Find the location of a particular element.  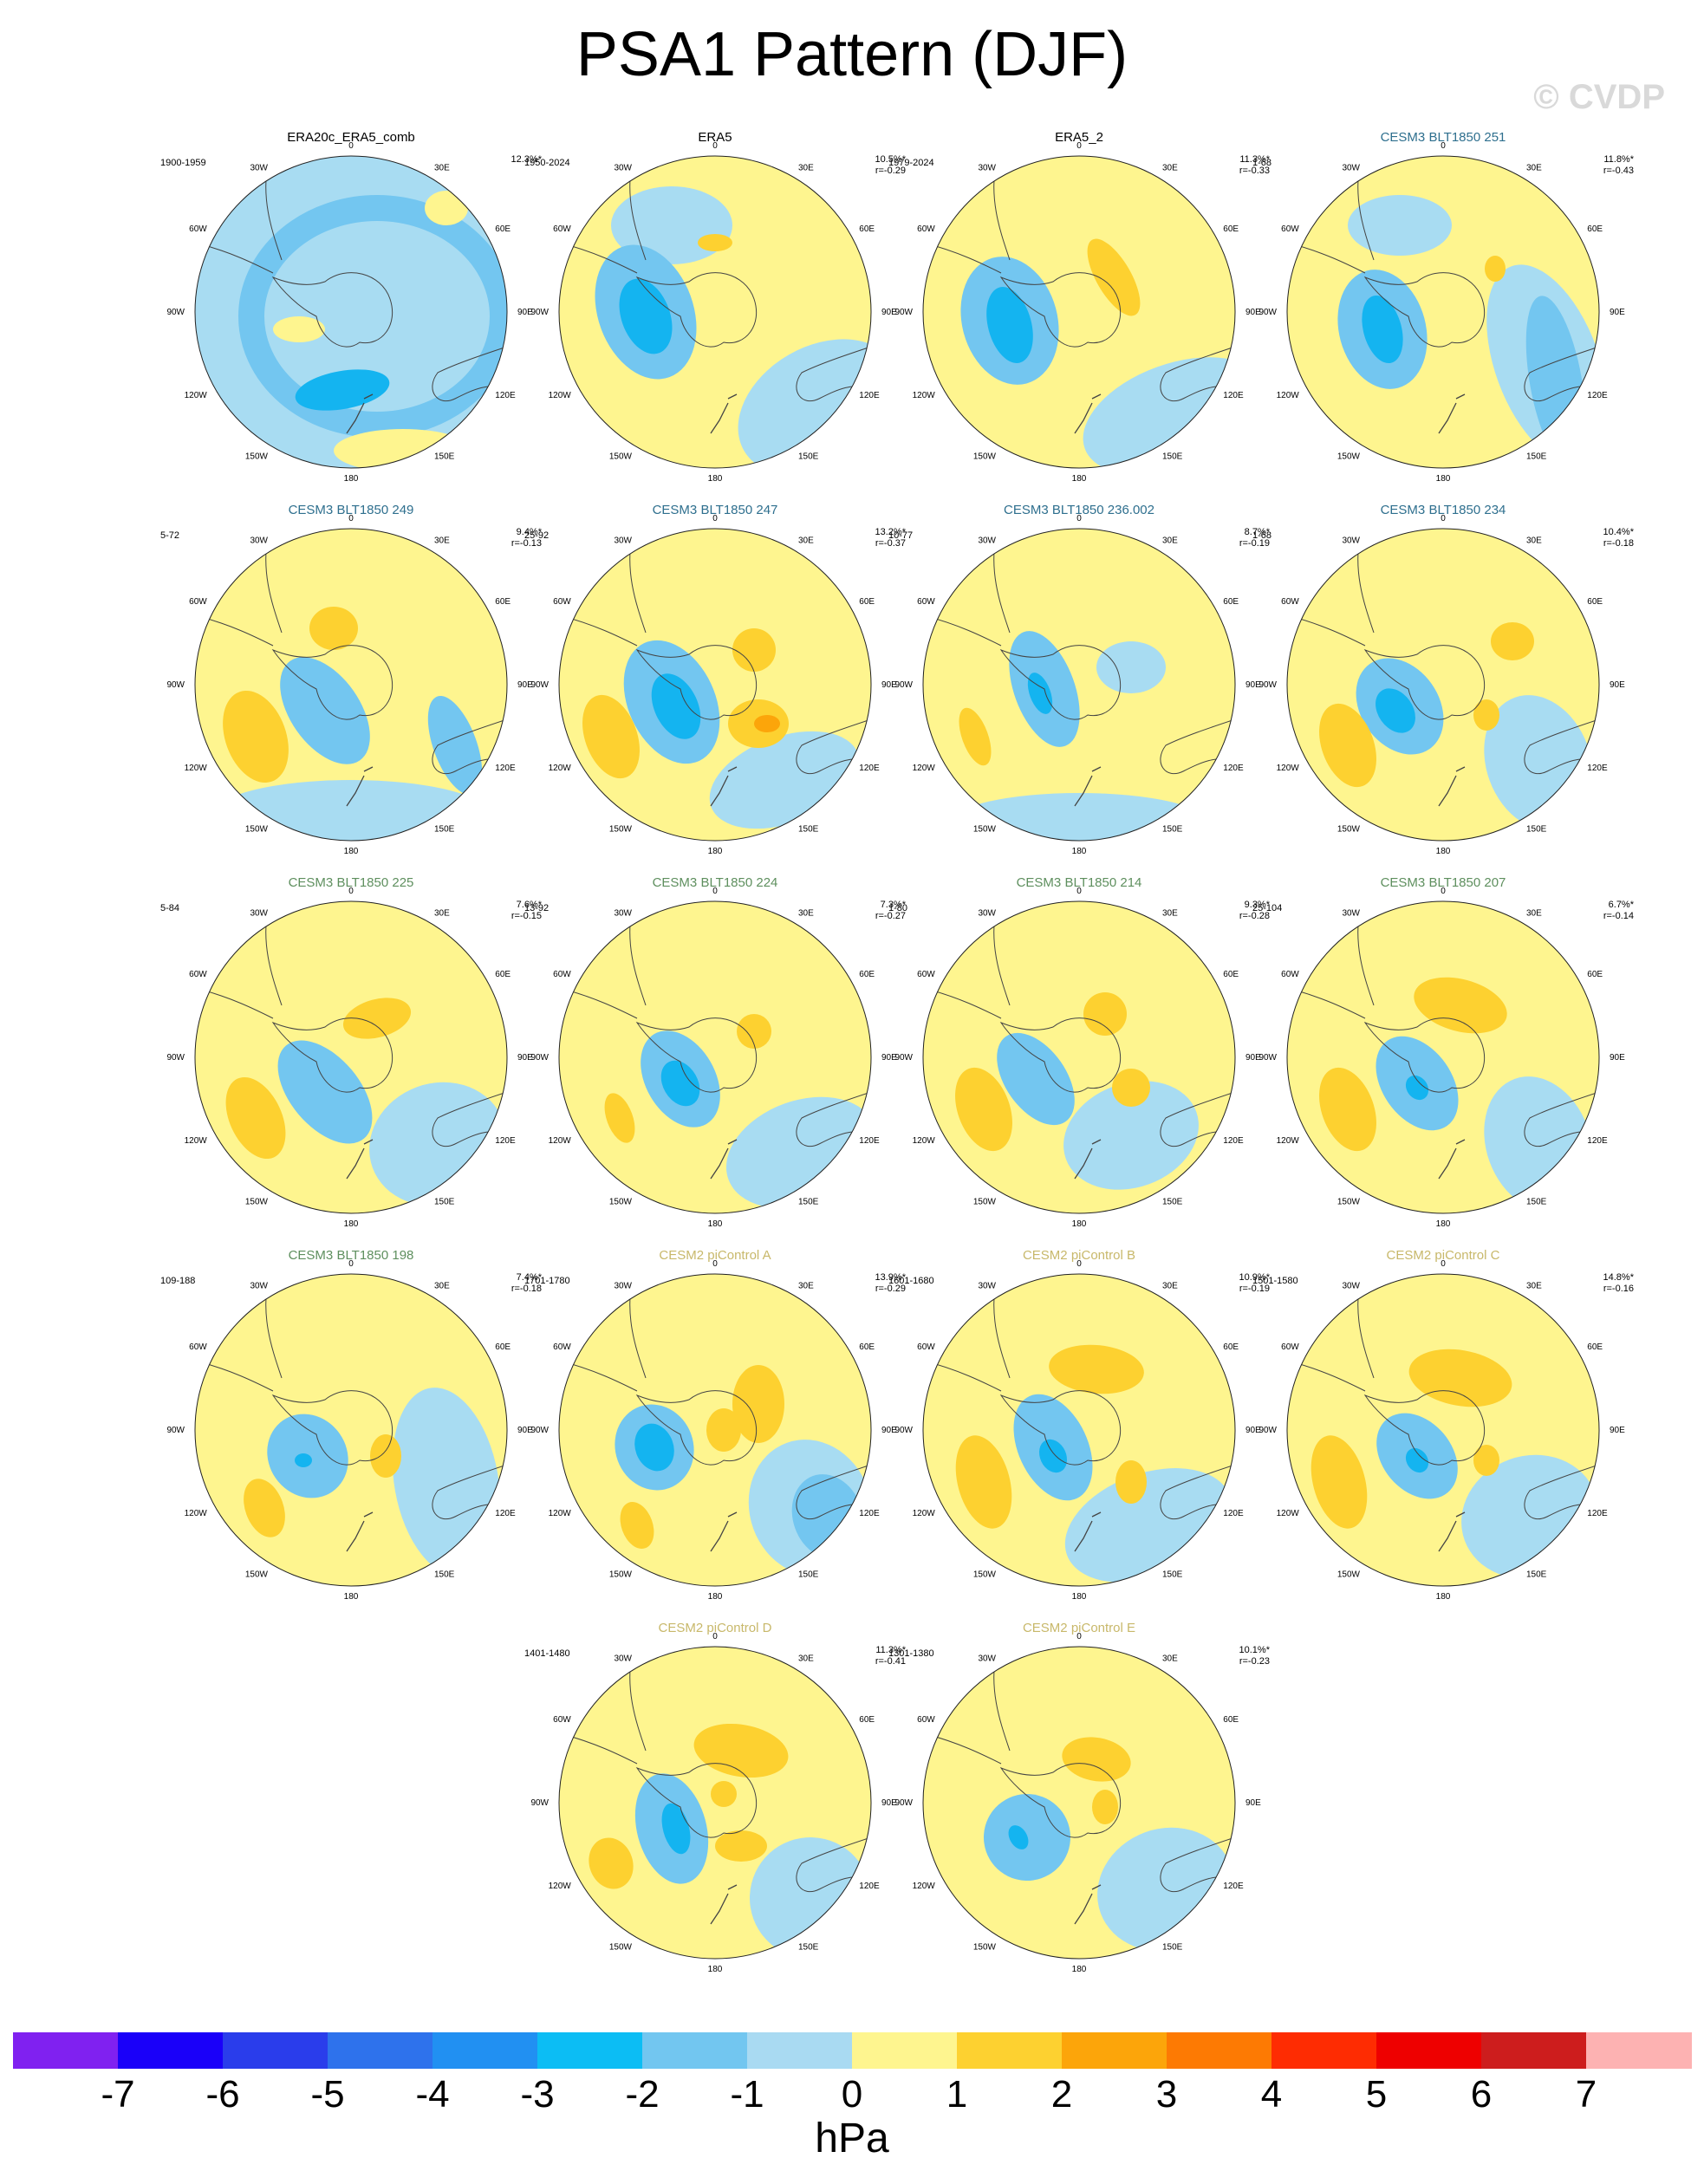

pattern-correlation: r=-0.15 is located at coordinates (526, 916).